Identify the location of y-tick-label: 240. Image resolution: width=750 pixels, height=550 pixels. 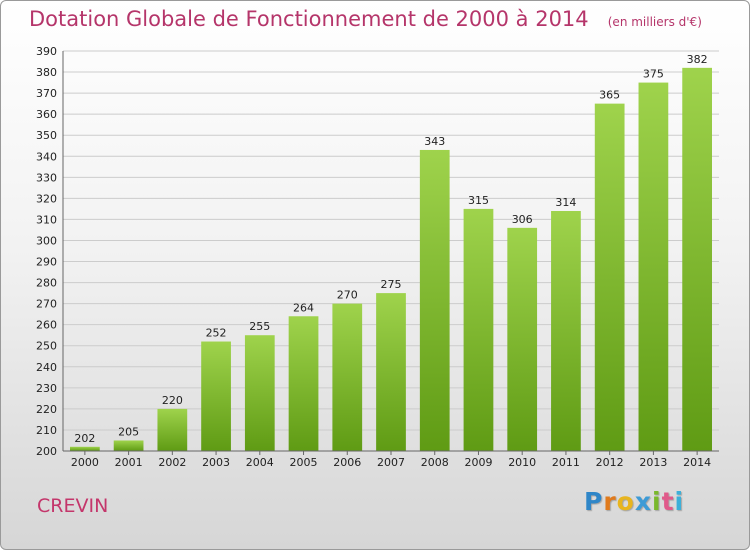
(46, 367).